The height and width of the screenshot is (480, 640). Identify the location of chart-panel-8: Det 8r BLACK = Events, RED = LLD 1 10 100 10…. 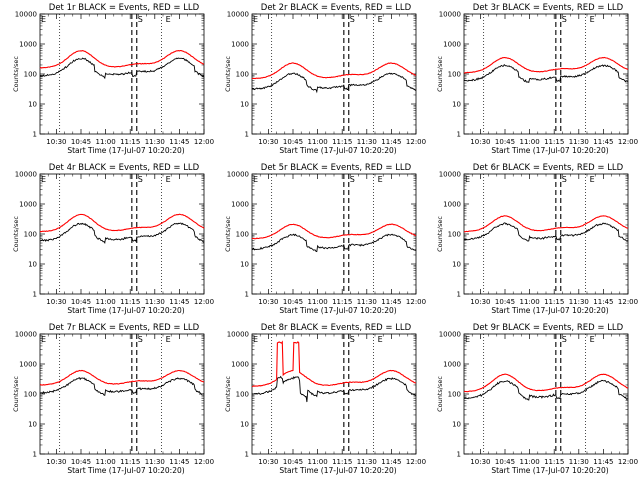
(325, 399).